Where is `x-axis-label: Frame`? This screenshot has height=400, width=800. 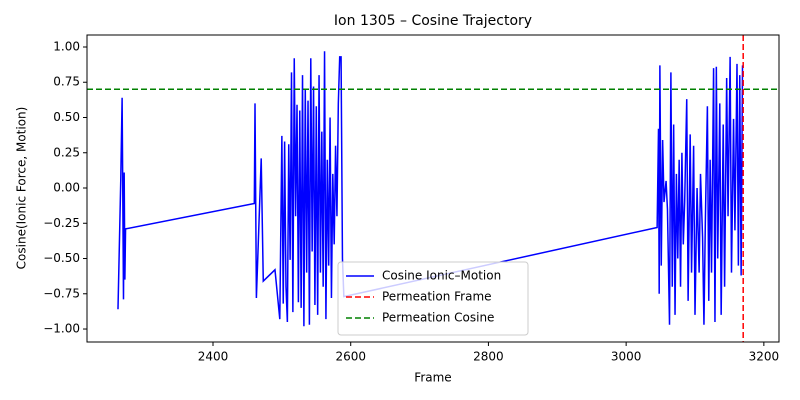
x-axis-label: Frame is located at coordinates (432, 378).